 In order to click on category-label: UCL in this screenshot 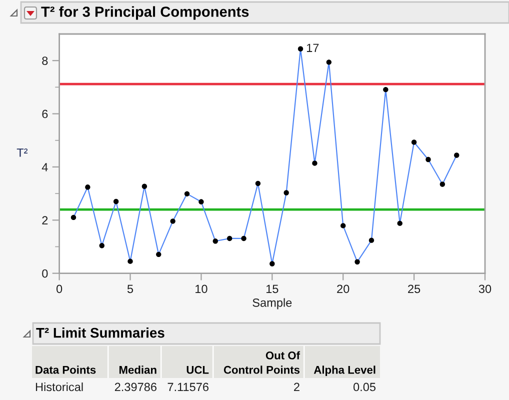, I will do `click(197, 370)`.